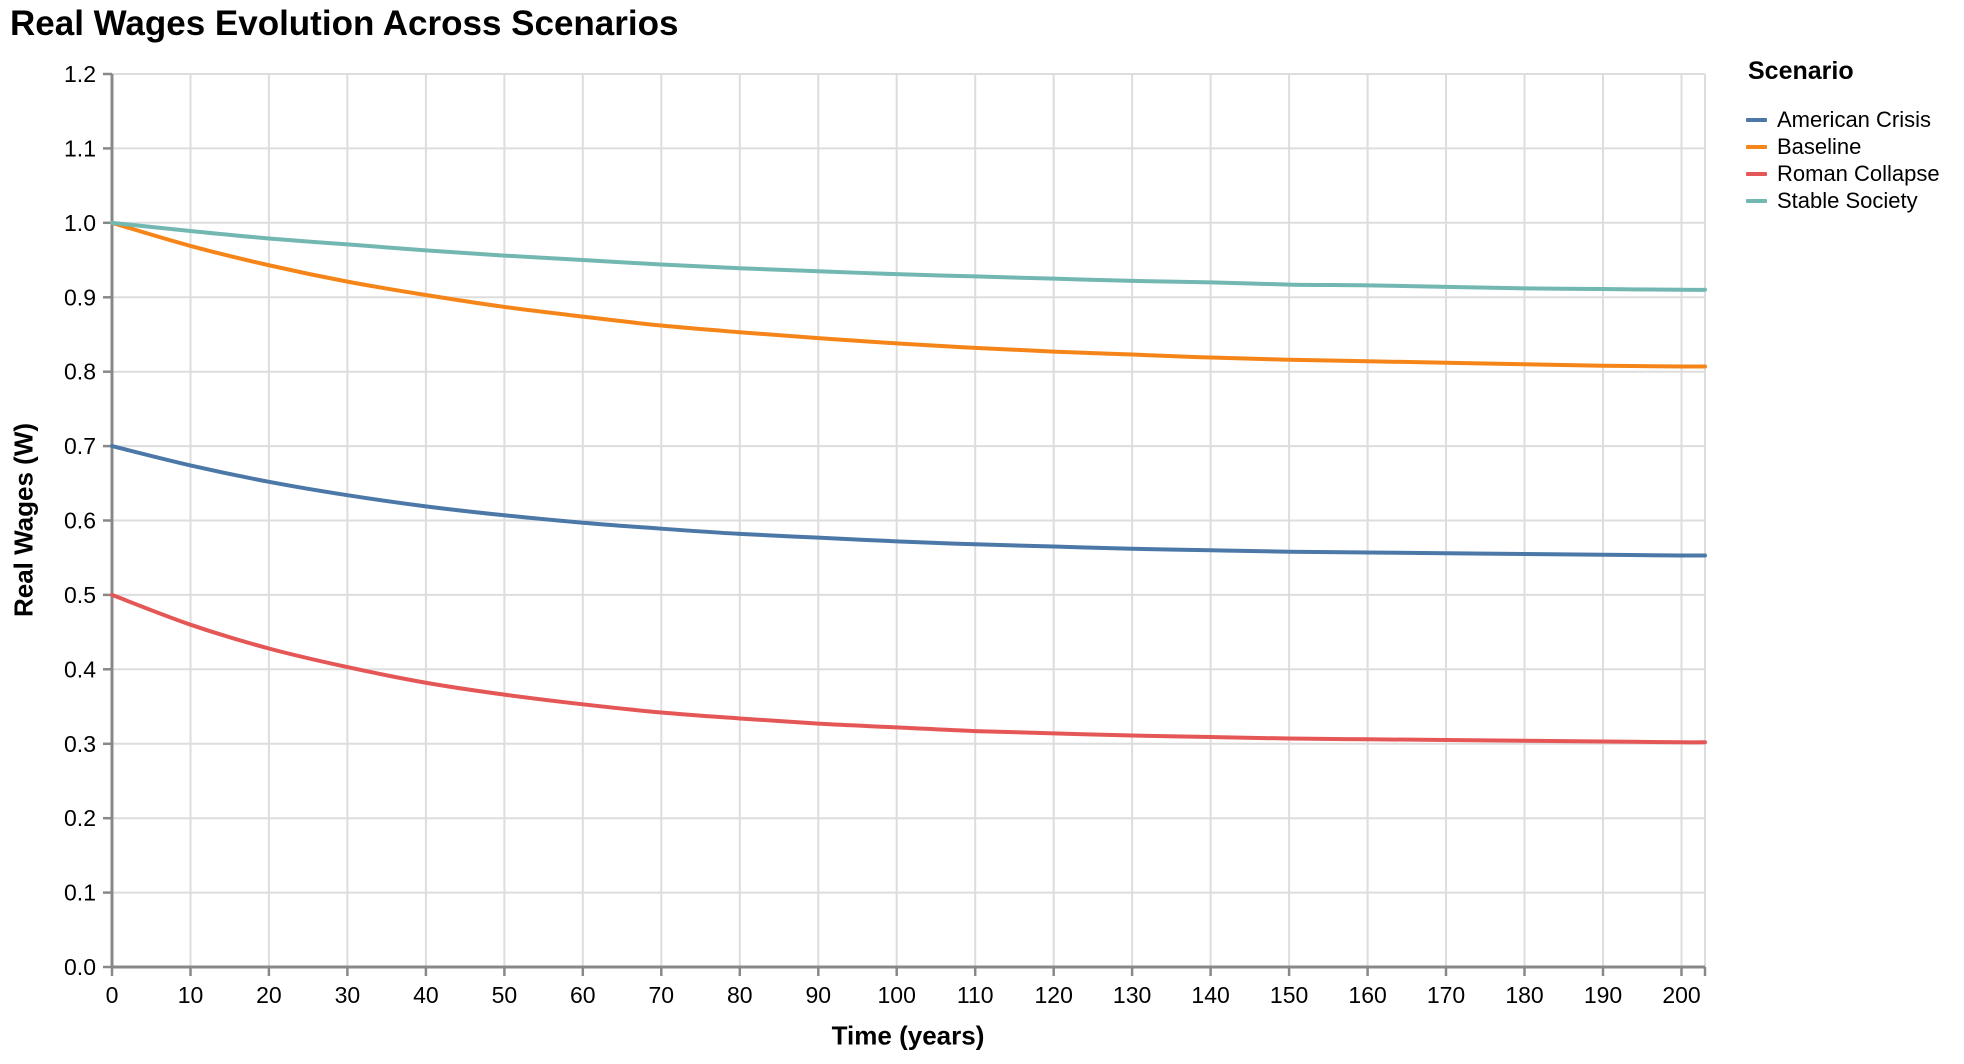  Describe the element at coordinates (426, 995) in the screenshot. I see `x-tick-label: 40` at that location.